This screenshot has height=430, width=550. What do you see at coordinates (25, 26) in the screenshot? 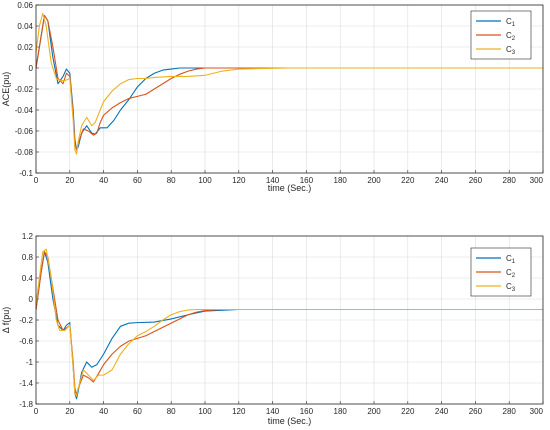
I see `y-tick-label: 0.04` at bounding box center [25, 26].